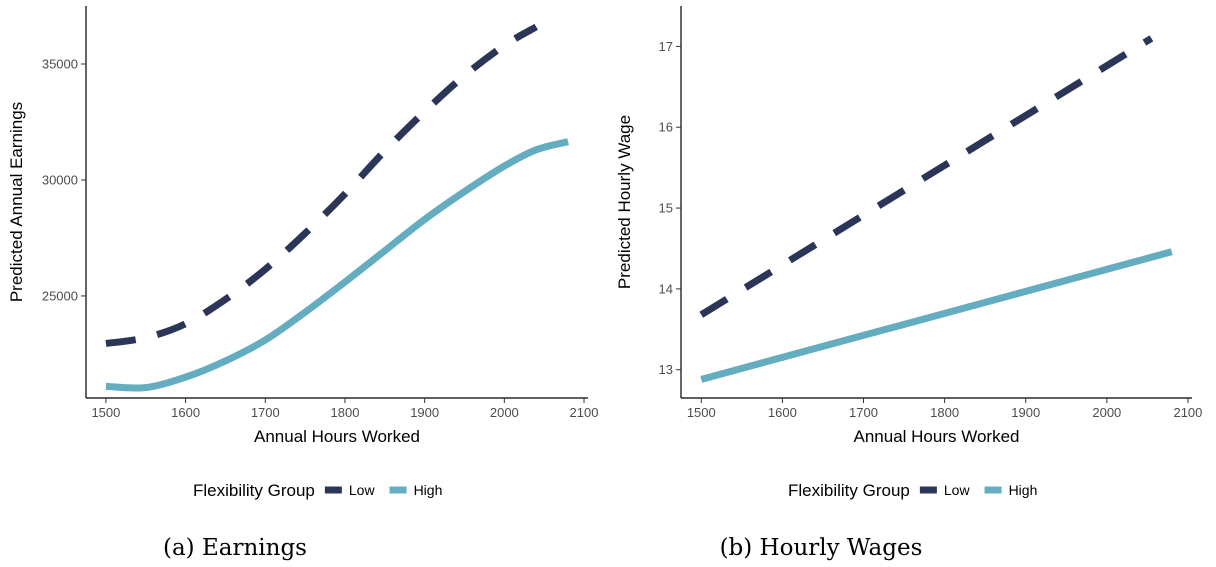 This screenshot has height=567, width=1216. Describe the element at coordinates (666, 369) in the screenshot. I see `y-tick-label: 13` at that location.